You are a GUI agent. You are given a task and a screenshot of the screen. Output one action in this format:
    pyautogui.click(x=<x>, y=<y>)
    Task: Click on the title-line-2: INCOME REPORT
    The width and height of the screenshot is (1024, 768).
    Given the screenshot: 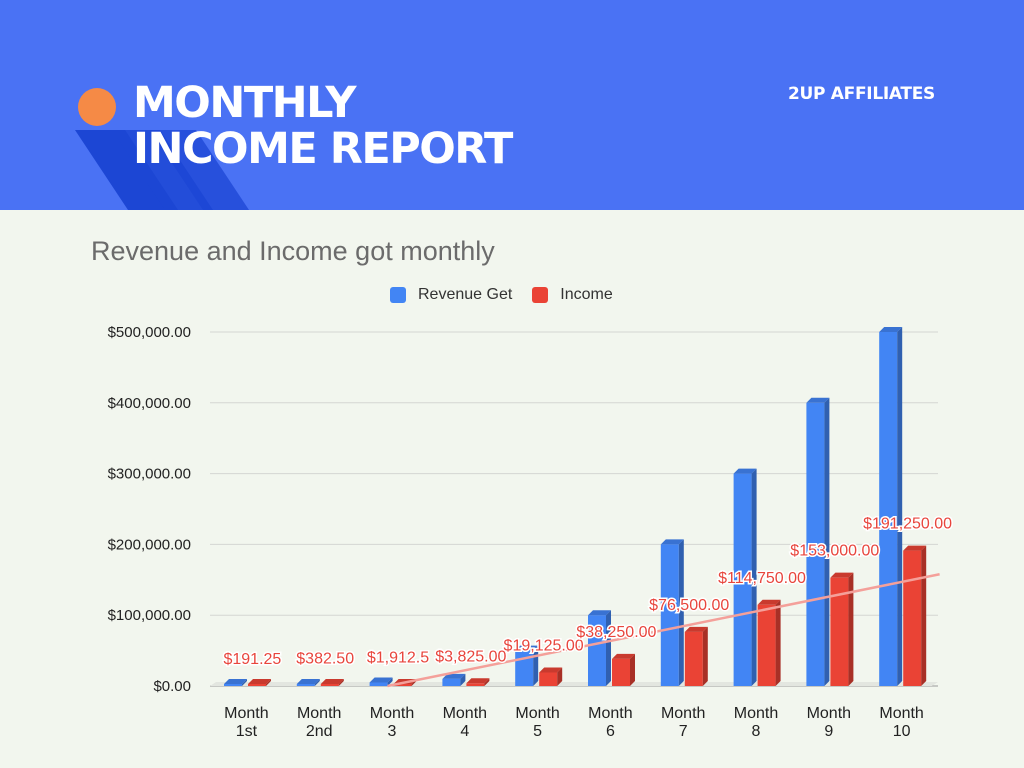 What is the action you would take?
    pyautogui.click(x=323, y=149)
    